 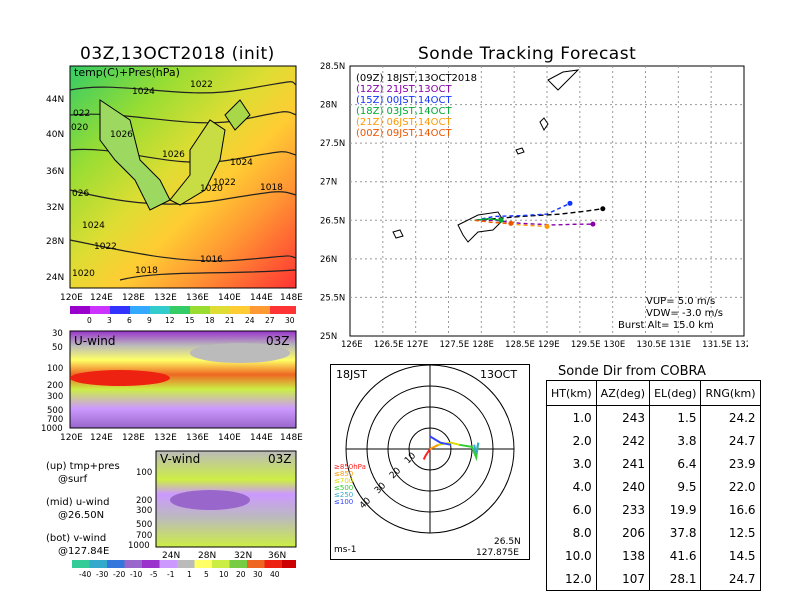 I want to click on lat-label: 28N, so click(x=207, y=556).